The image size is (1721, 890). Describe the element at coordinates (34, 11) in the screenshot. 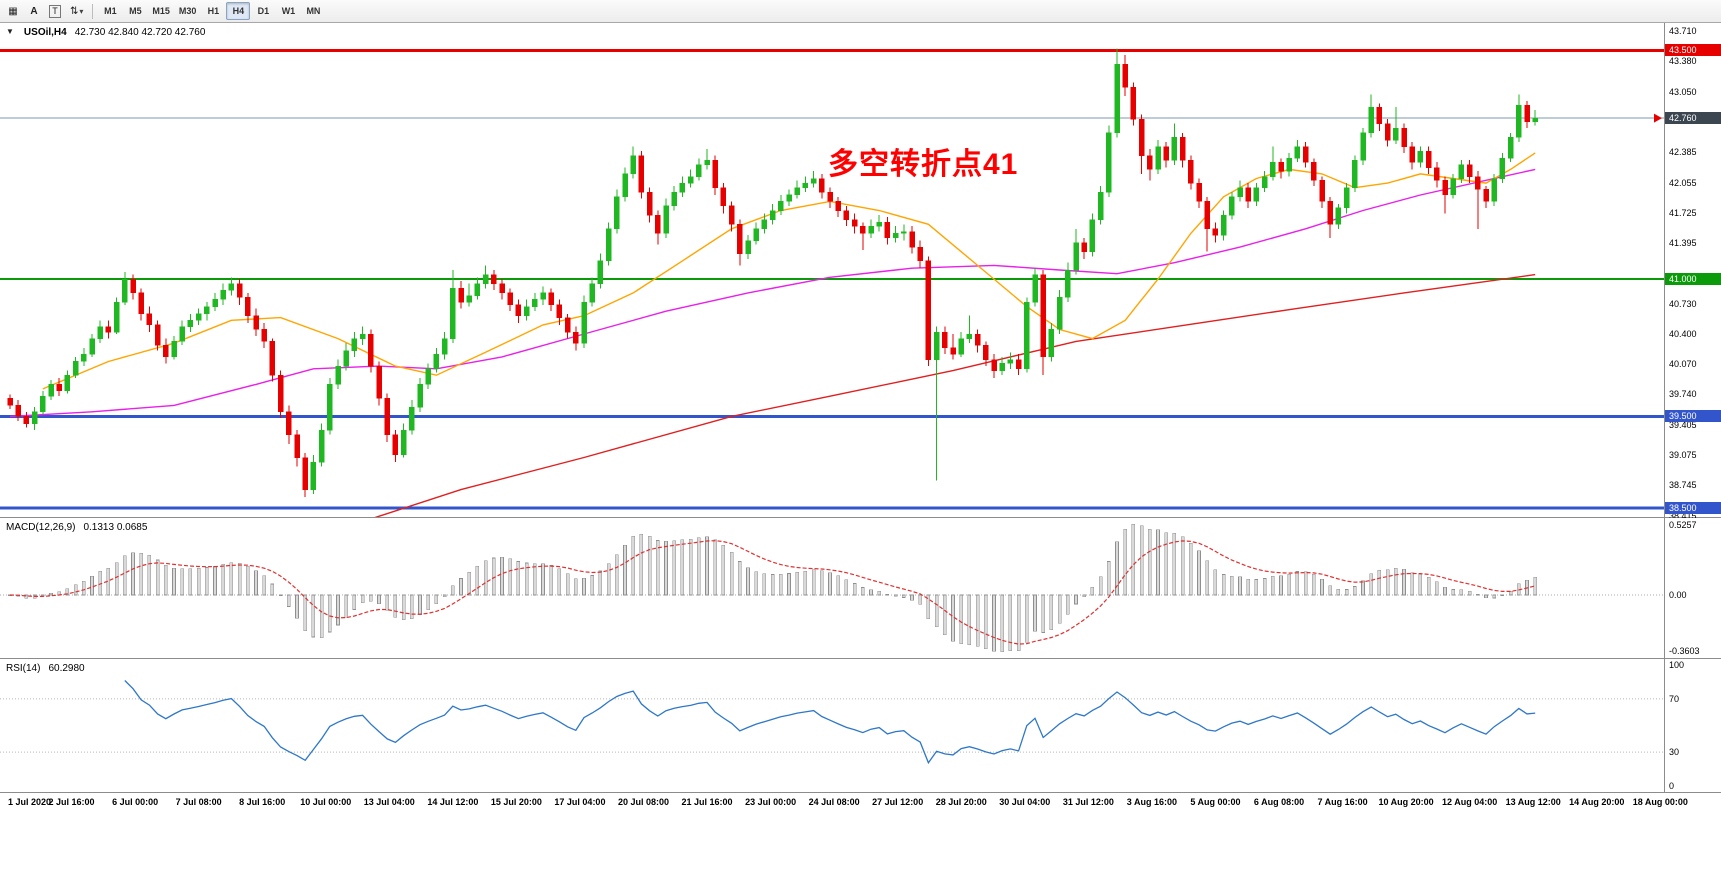

I see `annotation-a-button: A` at that location.